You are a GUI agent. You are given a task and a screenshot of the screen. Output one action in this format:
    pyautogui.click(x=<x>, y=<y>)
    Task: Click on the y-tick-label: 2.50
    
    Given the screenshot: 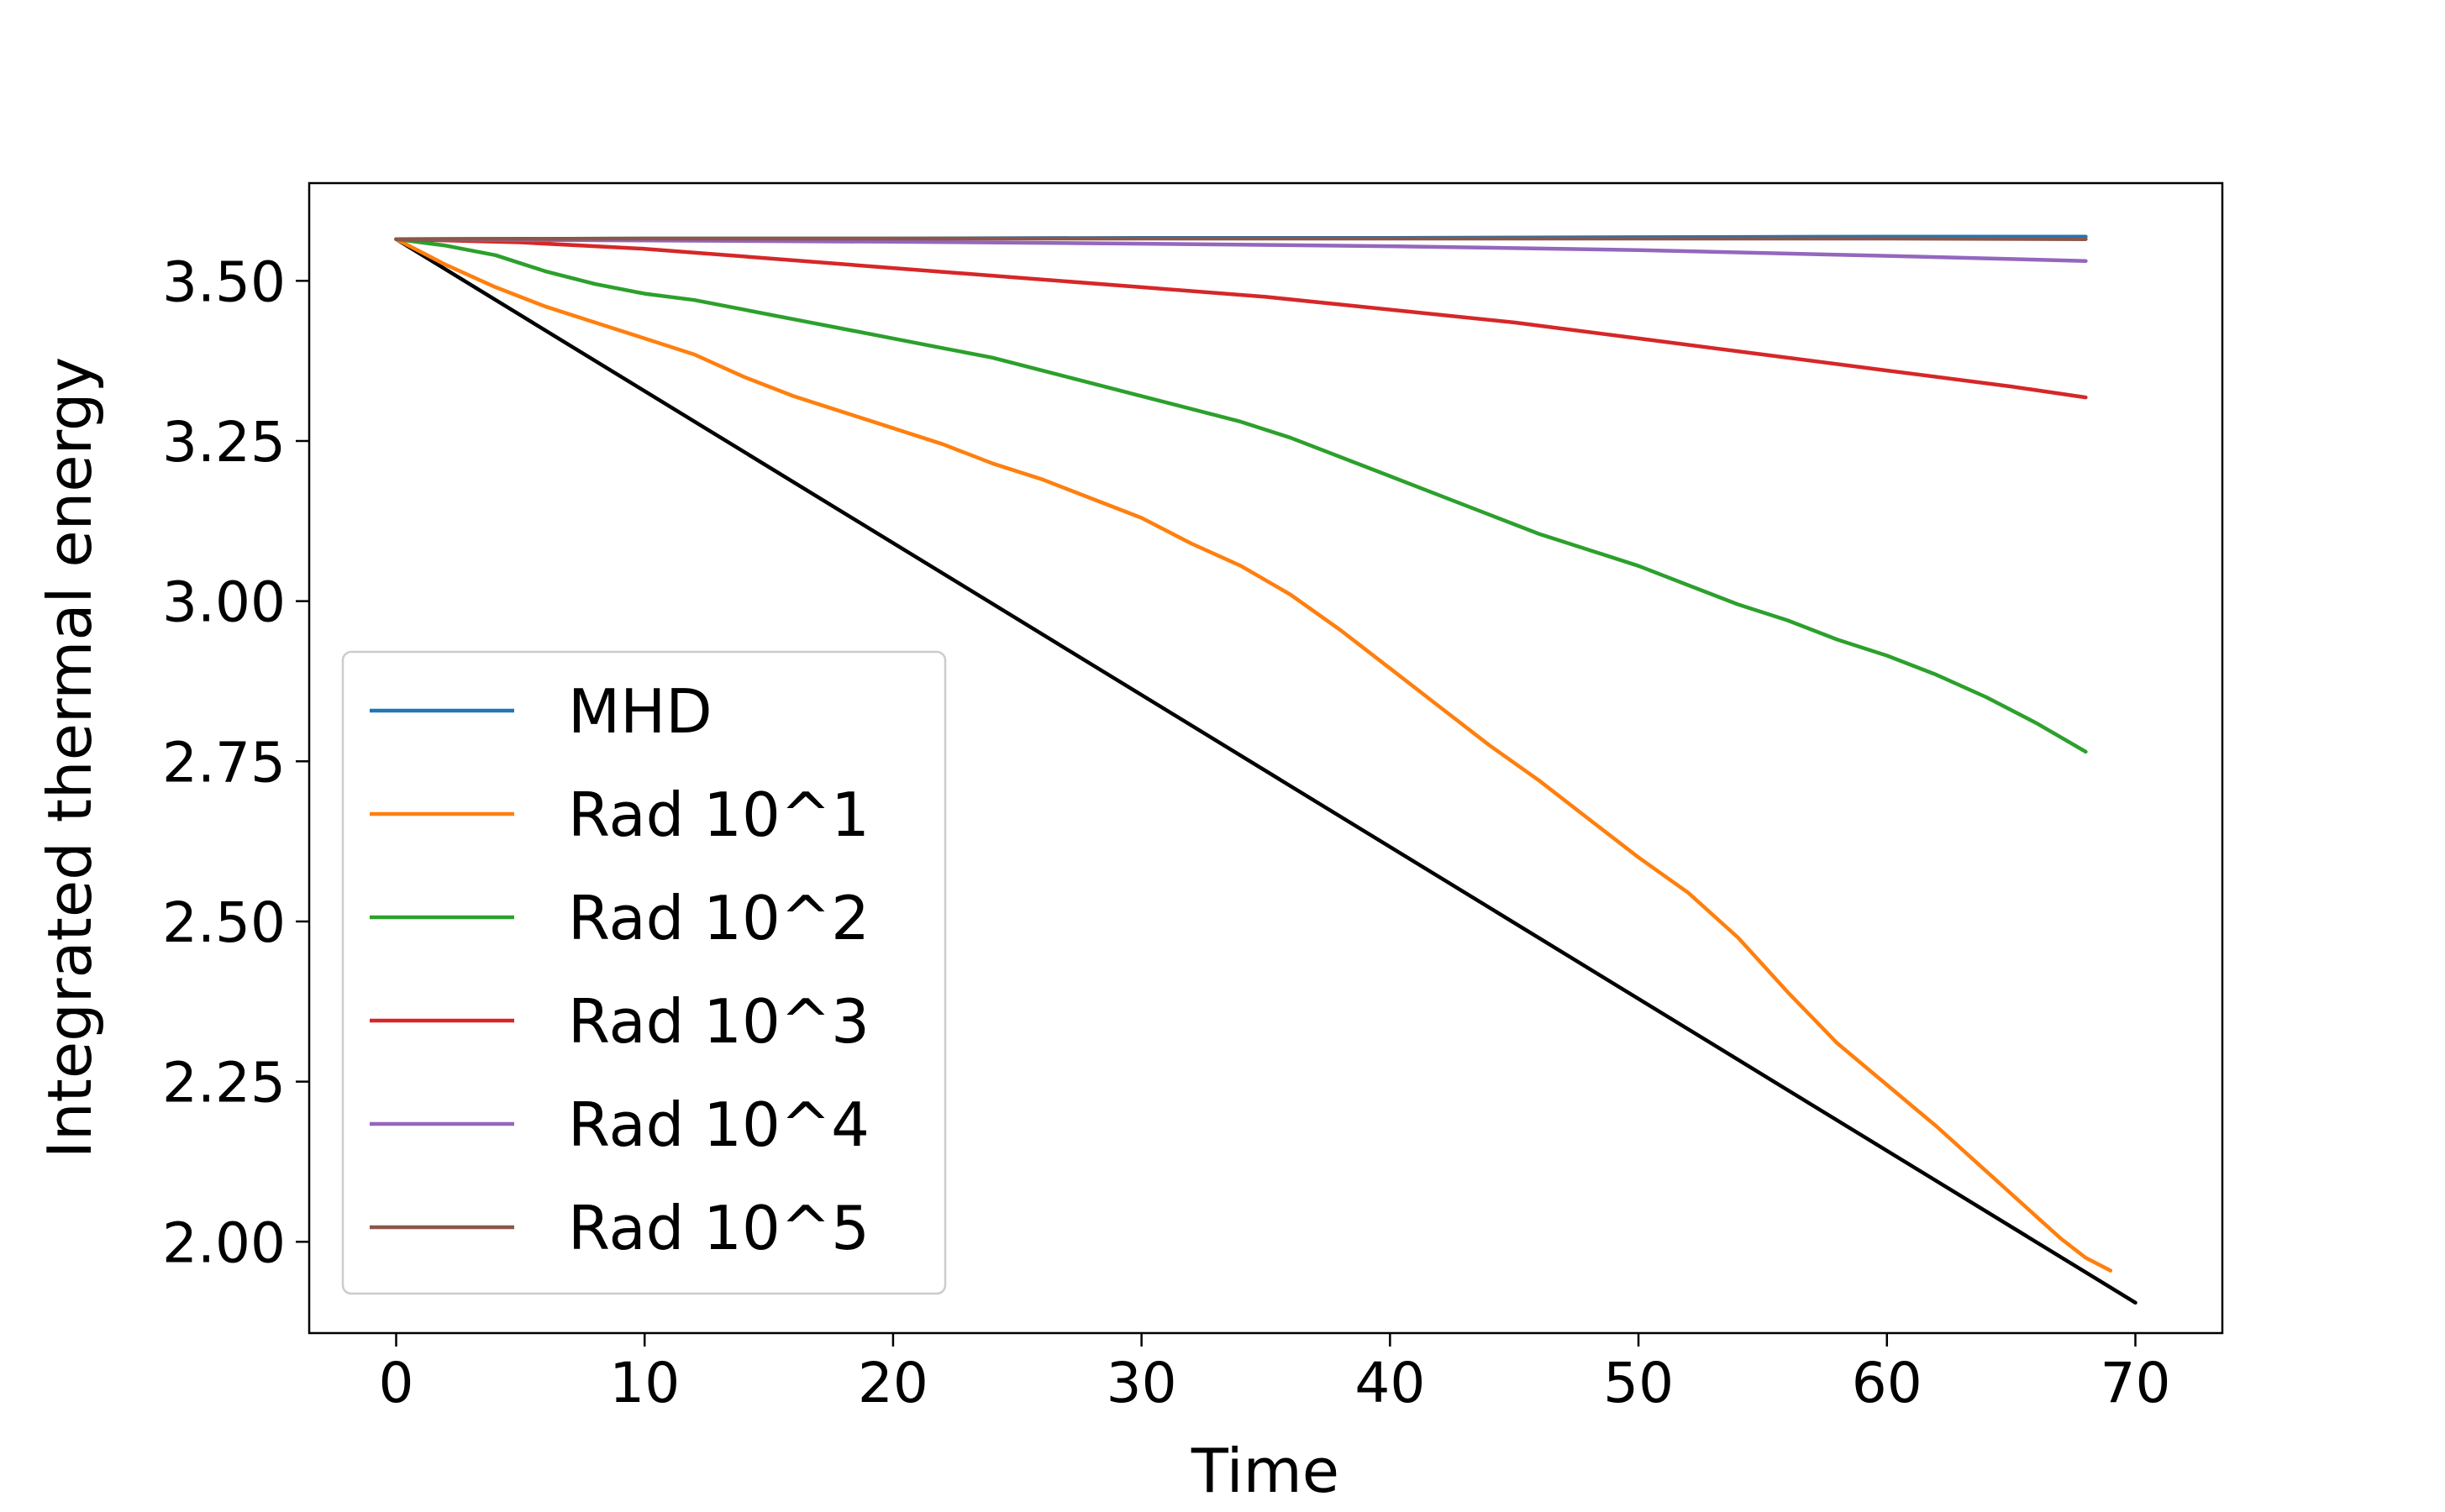 What is the action you would take?
    pyautogui.click(x=224, y=922)
    